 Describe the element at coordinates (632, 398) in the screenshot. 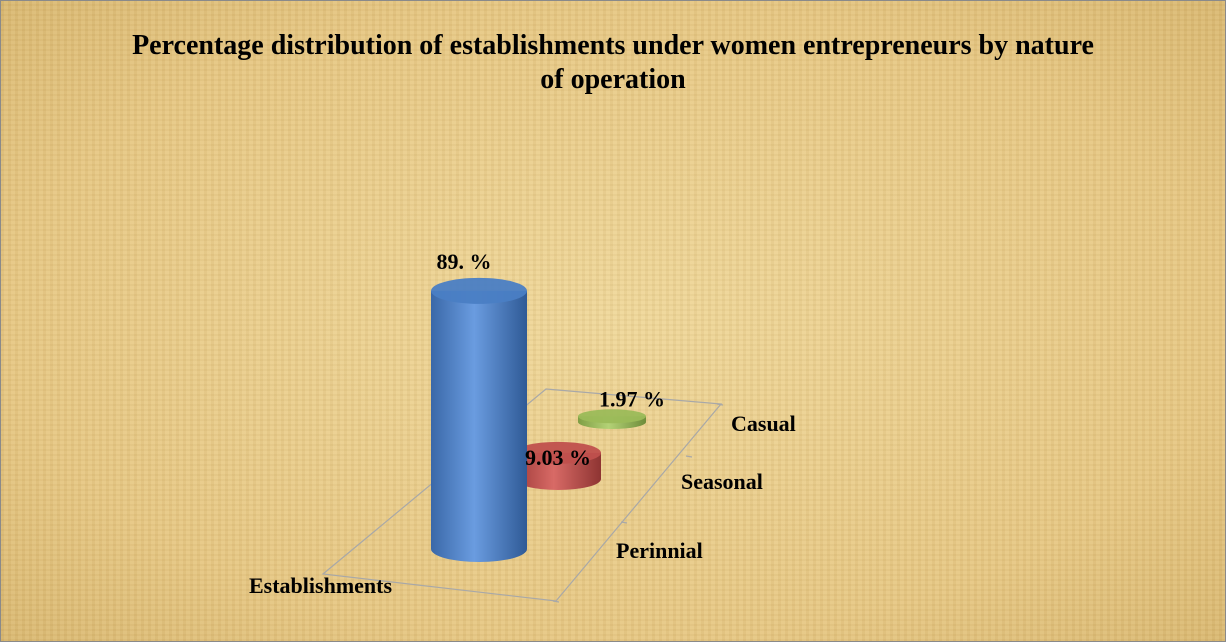

I see `data-label: 1.97 %` at that location.